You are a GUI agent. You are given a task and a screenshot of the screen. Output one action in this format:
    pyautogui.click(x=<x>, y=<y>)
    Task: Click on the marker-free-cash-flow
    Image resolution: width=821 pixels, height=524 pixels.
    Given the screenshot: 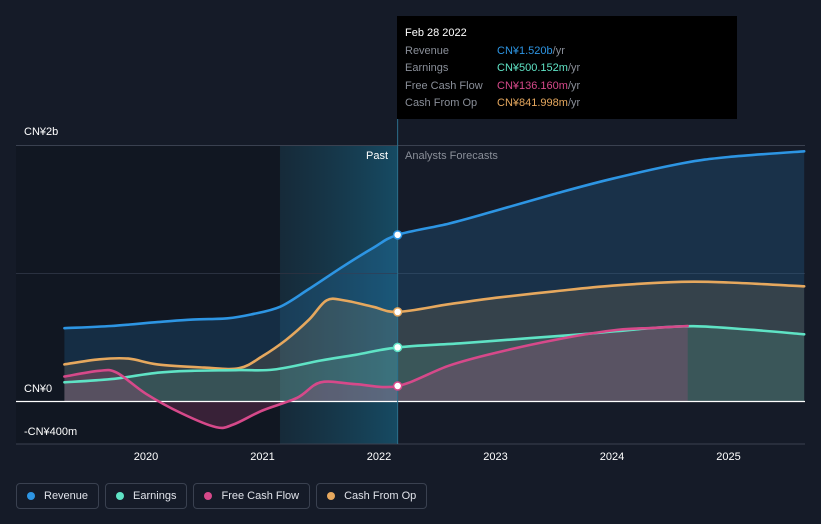 What is the action you would take?
    pyautogui.click(x=397, y=386)
    